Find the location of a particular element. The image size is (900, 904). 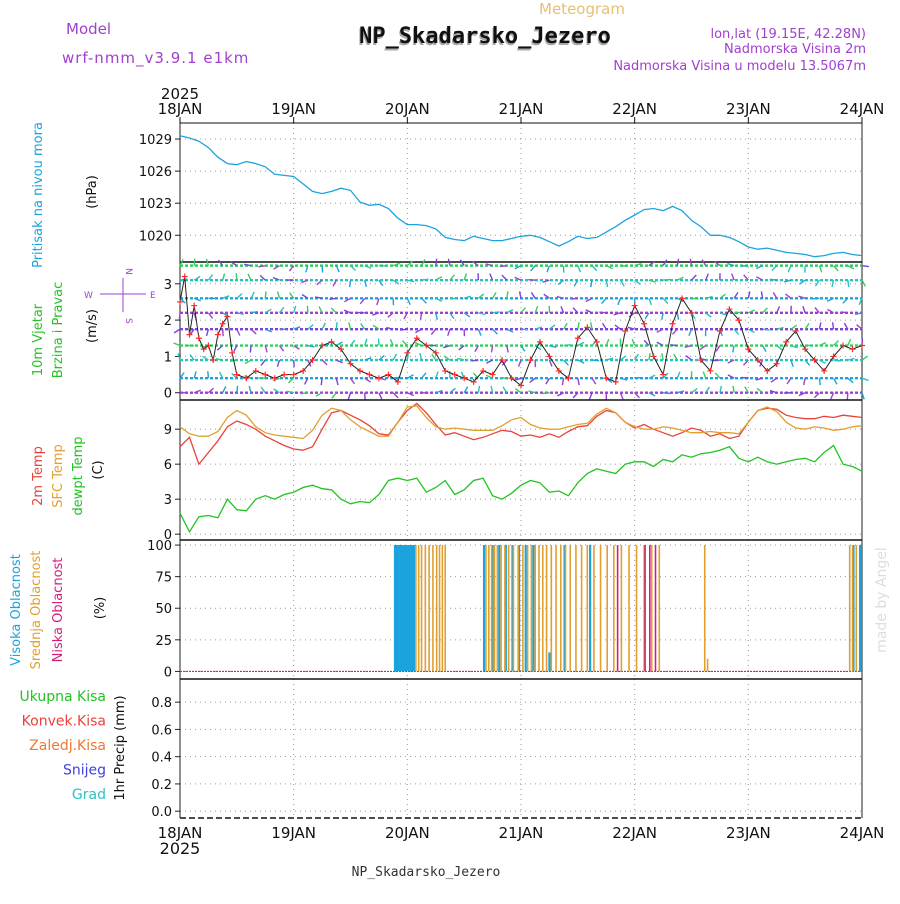

y-tick-label: 1 is located at coordinates (168, 357).